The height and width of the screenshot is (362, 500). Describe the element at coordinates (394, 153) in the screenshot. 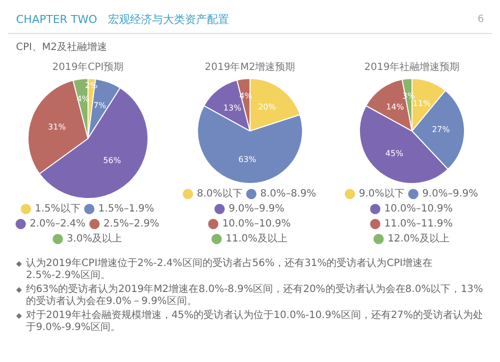

I see `data-label: 45%` at that location.